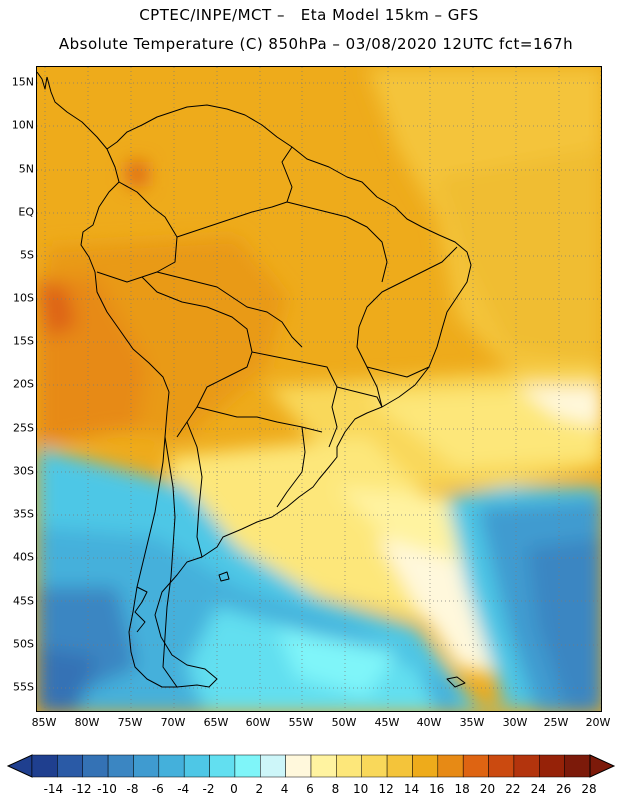 This screenshot has height=800, width=618. I want to click on colorbar, so click(311, 766).